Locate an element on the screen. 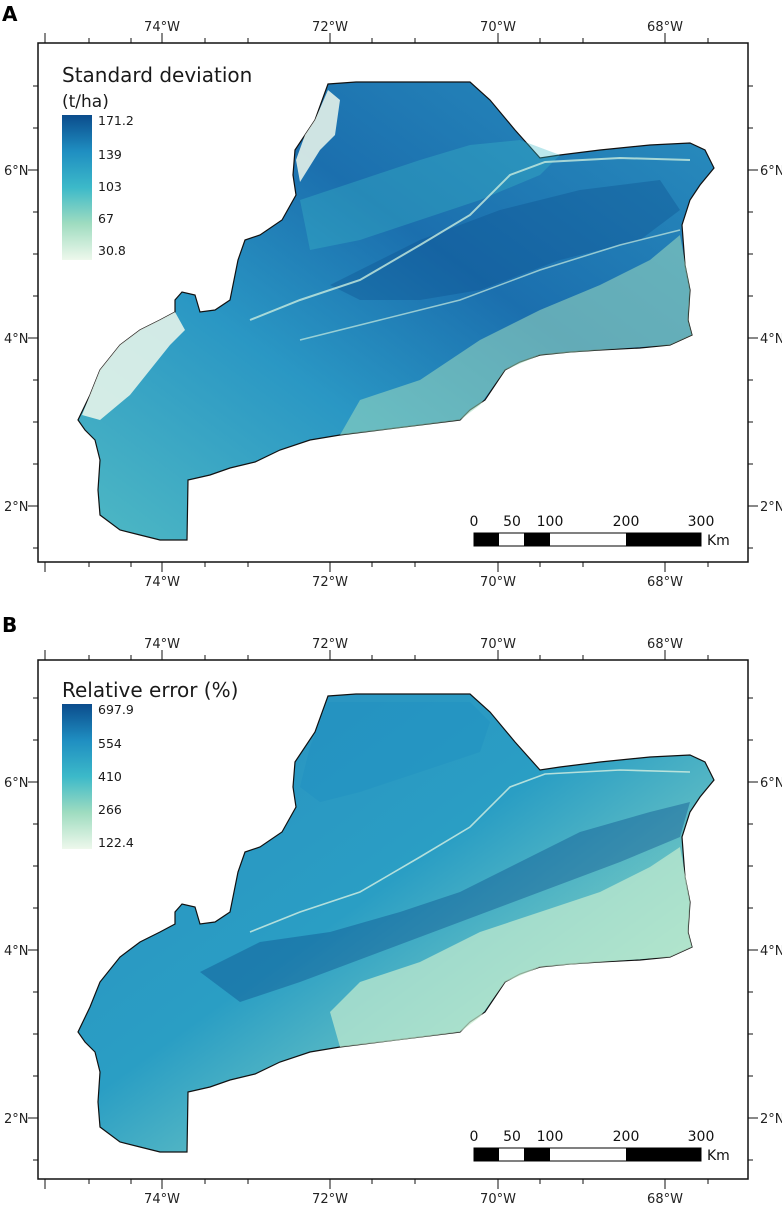  legend-value: 697.9 is located at coordinates (116, 709).